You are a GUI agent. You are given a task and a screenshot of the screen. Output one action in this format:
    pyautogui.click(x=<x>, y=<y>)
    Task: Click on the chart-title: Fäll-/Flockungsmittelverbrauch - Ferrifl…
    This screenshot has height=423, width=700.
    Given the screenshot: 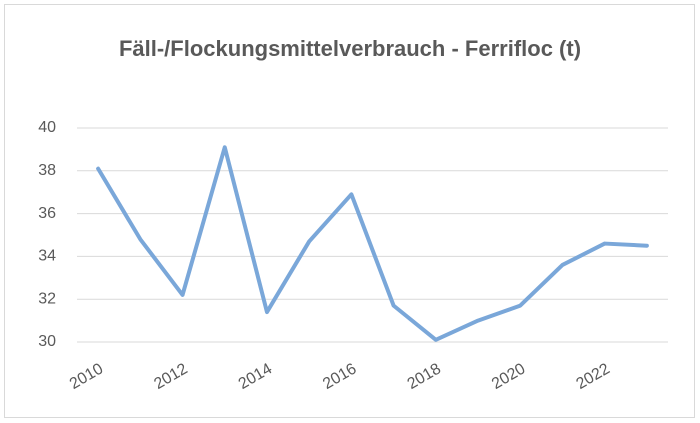 What is the action you would take?
    pyautogui.click(x=350, y=48)
    